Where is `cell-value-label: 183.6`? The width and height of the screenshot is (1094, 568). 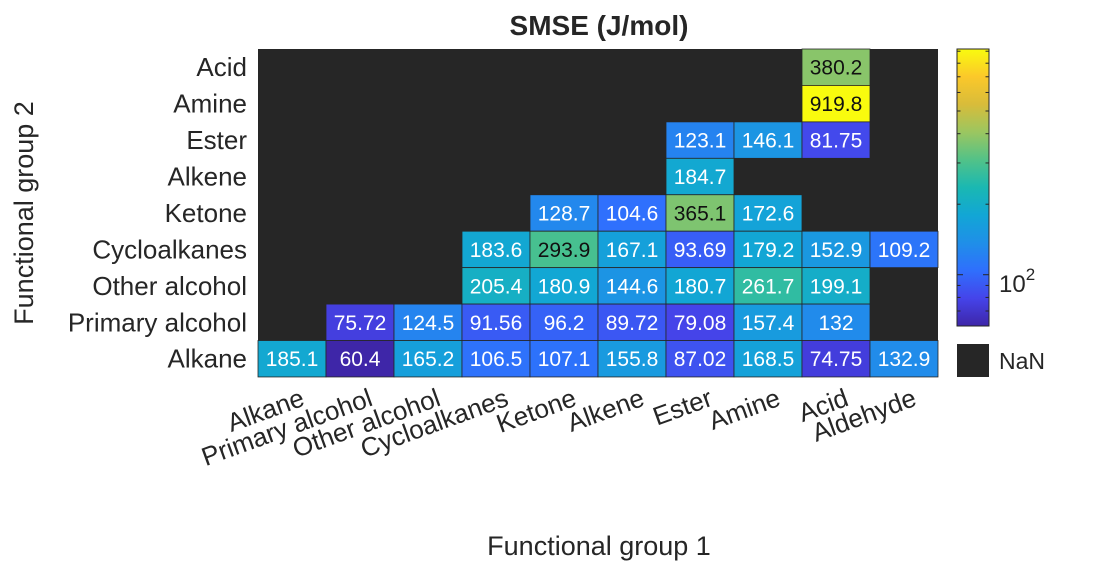
cell-value-label: 183.6 is located at coordinates (496, 250).